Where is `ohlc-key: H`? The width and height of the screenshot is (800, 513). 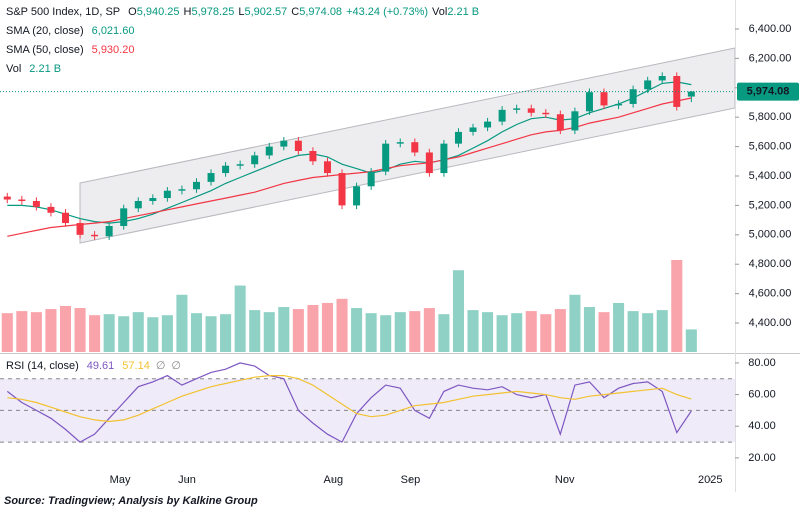
ohlc-key: H is located at coordinates (188, 12).